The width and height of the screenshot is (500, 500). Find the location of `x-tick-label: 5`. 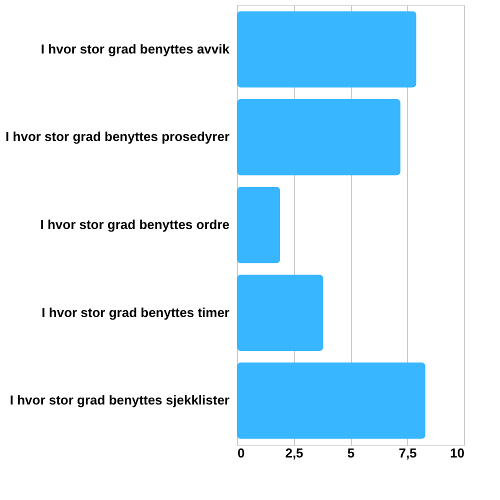

x-tick-label: 5 is located at coordinates (351, 453).